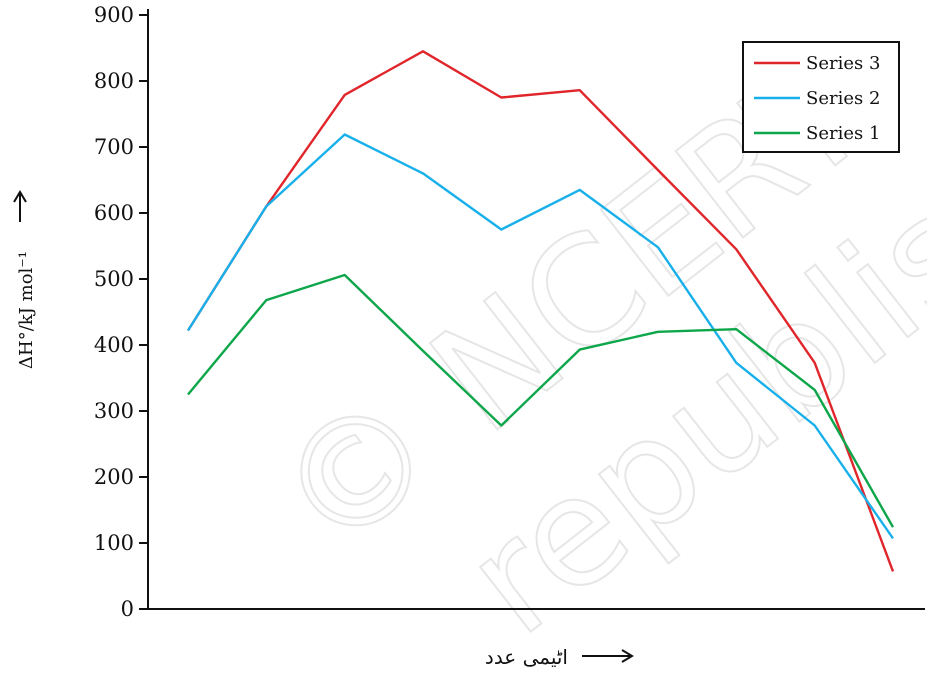 The height and width of the screenshot is (673, 927). I want to click on legend-label: Series 3, so click(843, 63).